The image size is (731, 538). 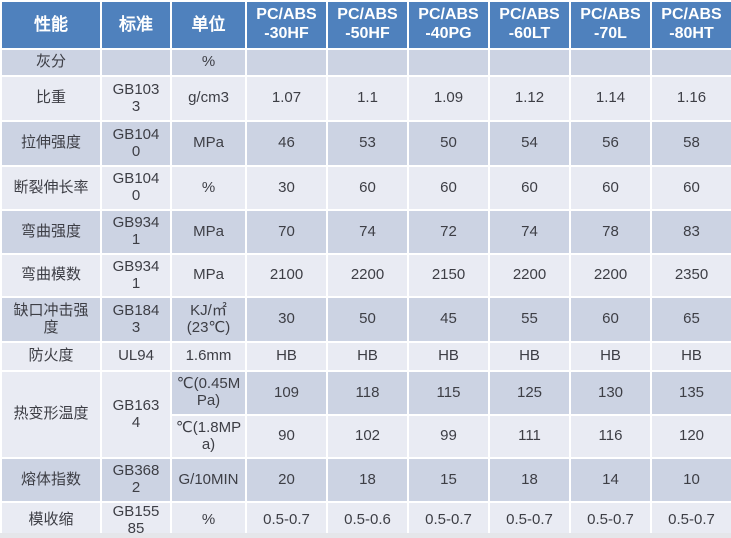 What do you see at coordinates (51, 356) in the screenshot?
I see `cell-property: 防火度` at bounding box center [51, 356].